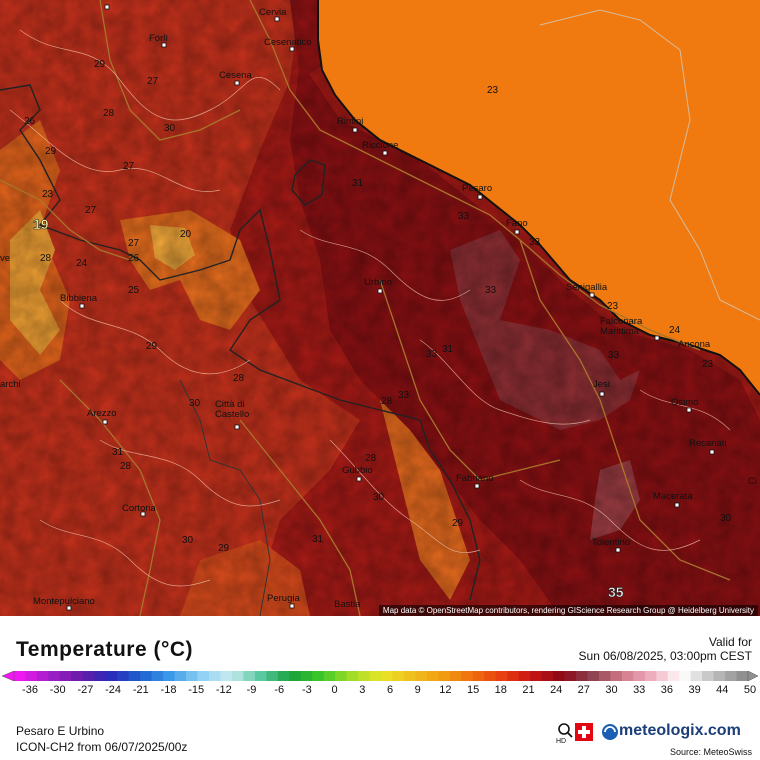 The width and height of the screenshot is (760, 760). What do you see at coordinates (350, 121) in the screenshot?
I see `city-label: Rimini` at bounding box center [350, 121].